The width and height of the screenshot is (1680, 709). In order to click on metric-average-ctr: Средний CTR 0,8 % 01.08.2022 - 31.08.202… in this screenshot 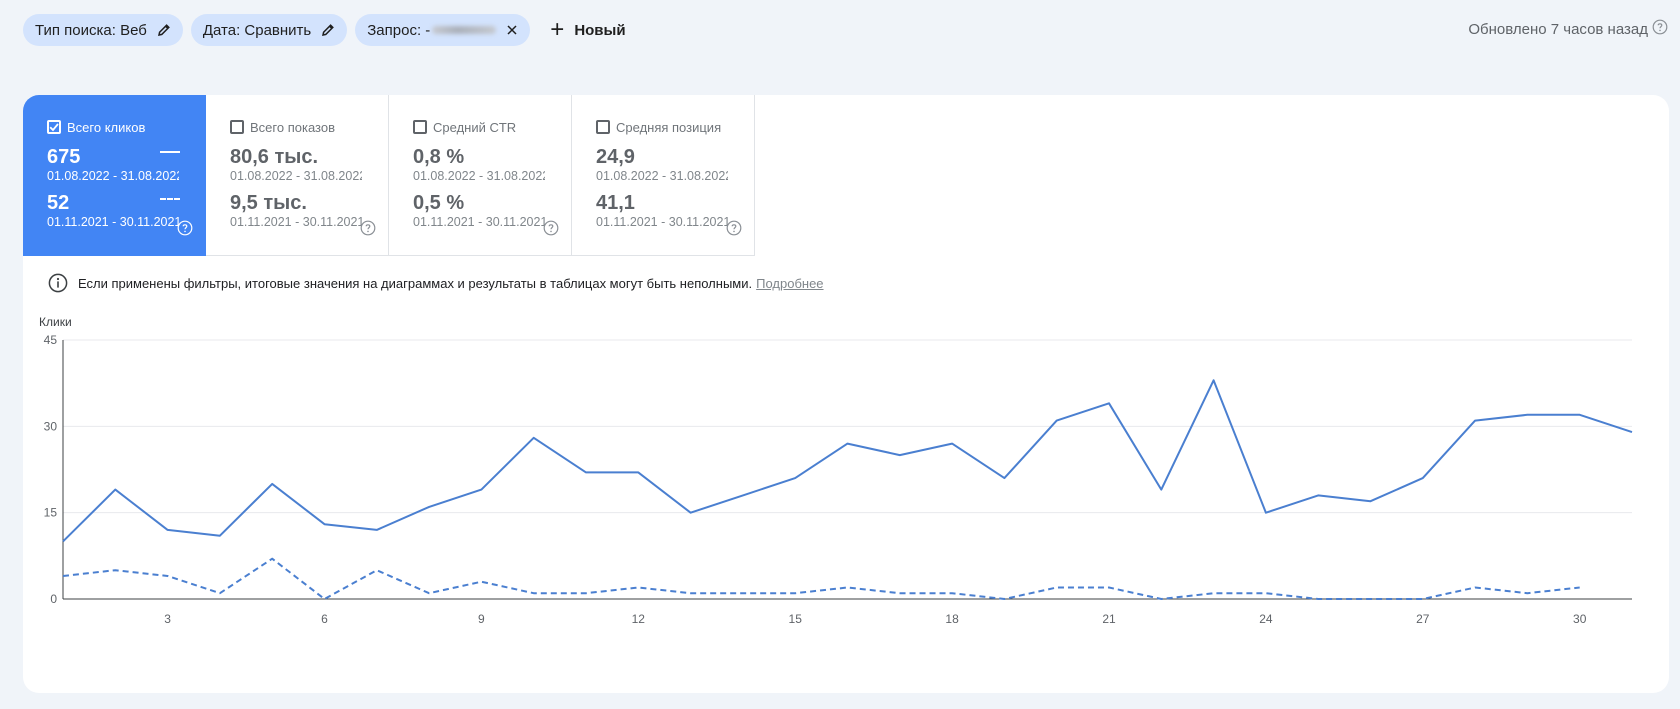, I will do `click(480, 175)`.